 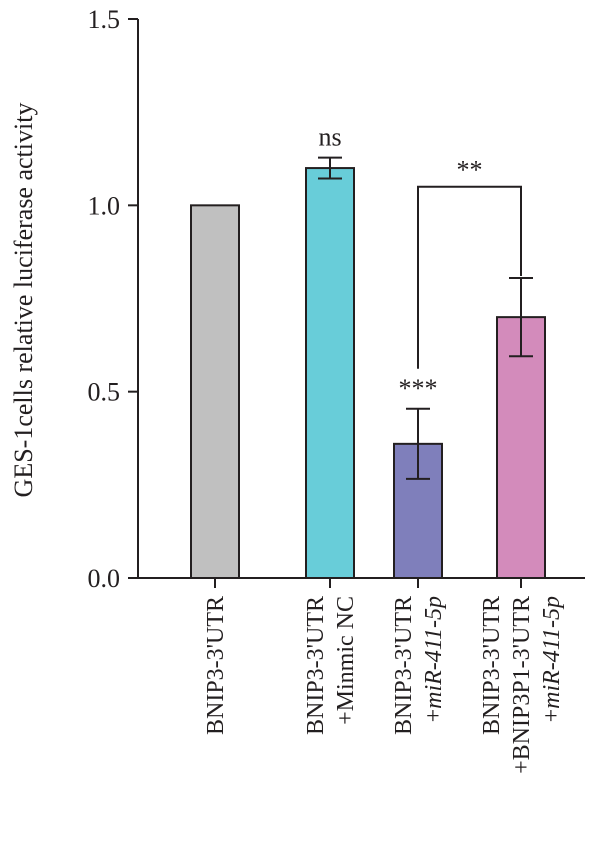 I want to click on significance-label: ***, so click(x=418, y=388).